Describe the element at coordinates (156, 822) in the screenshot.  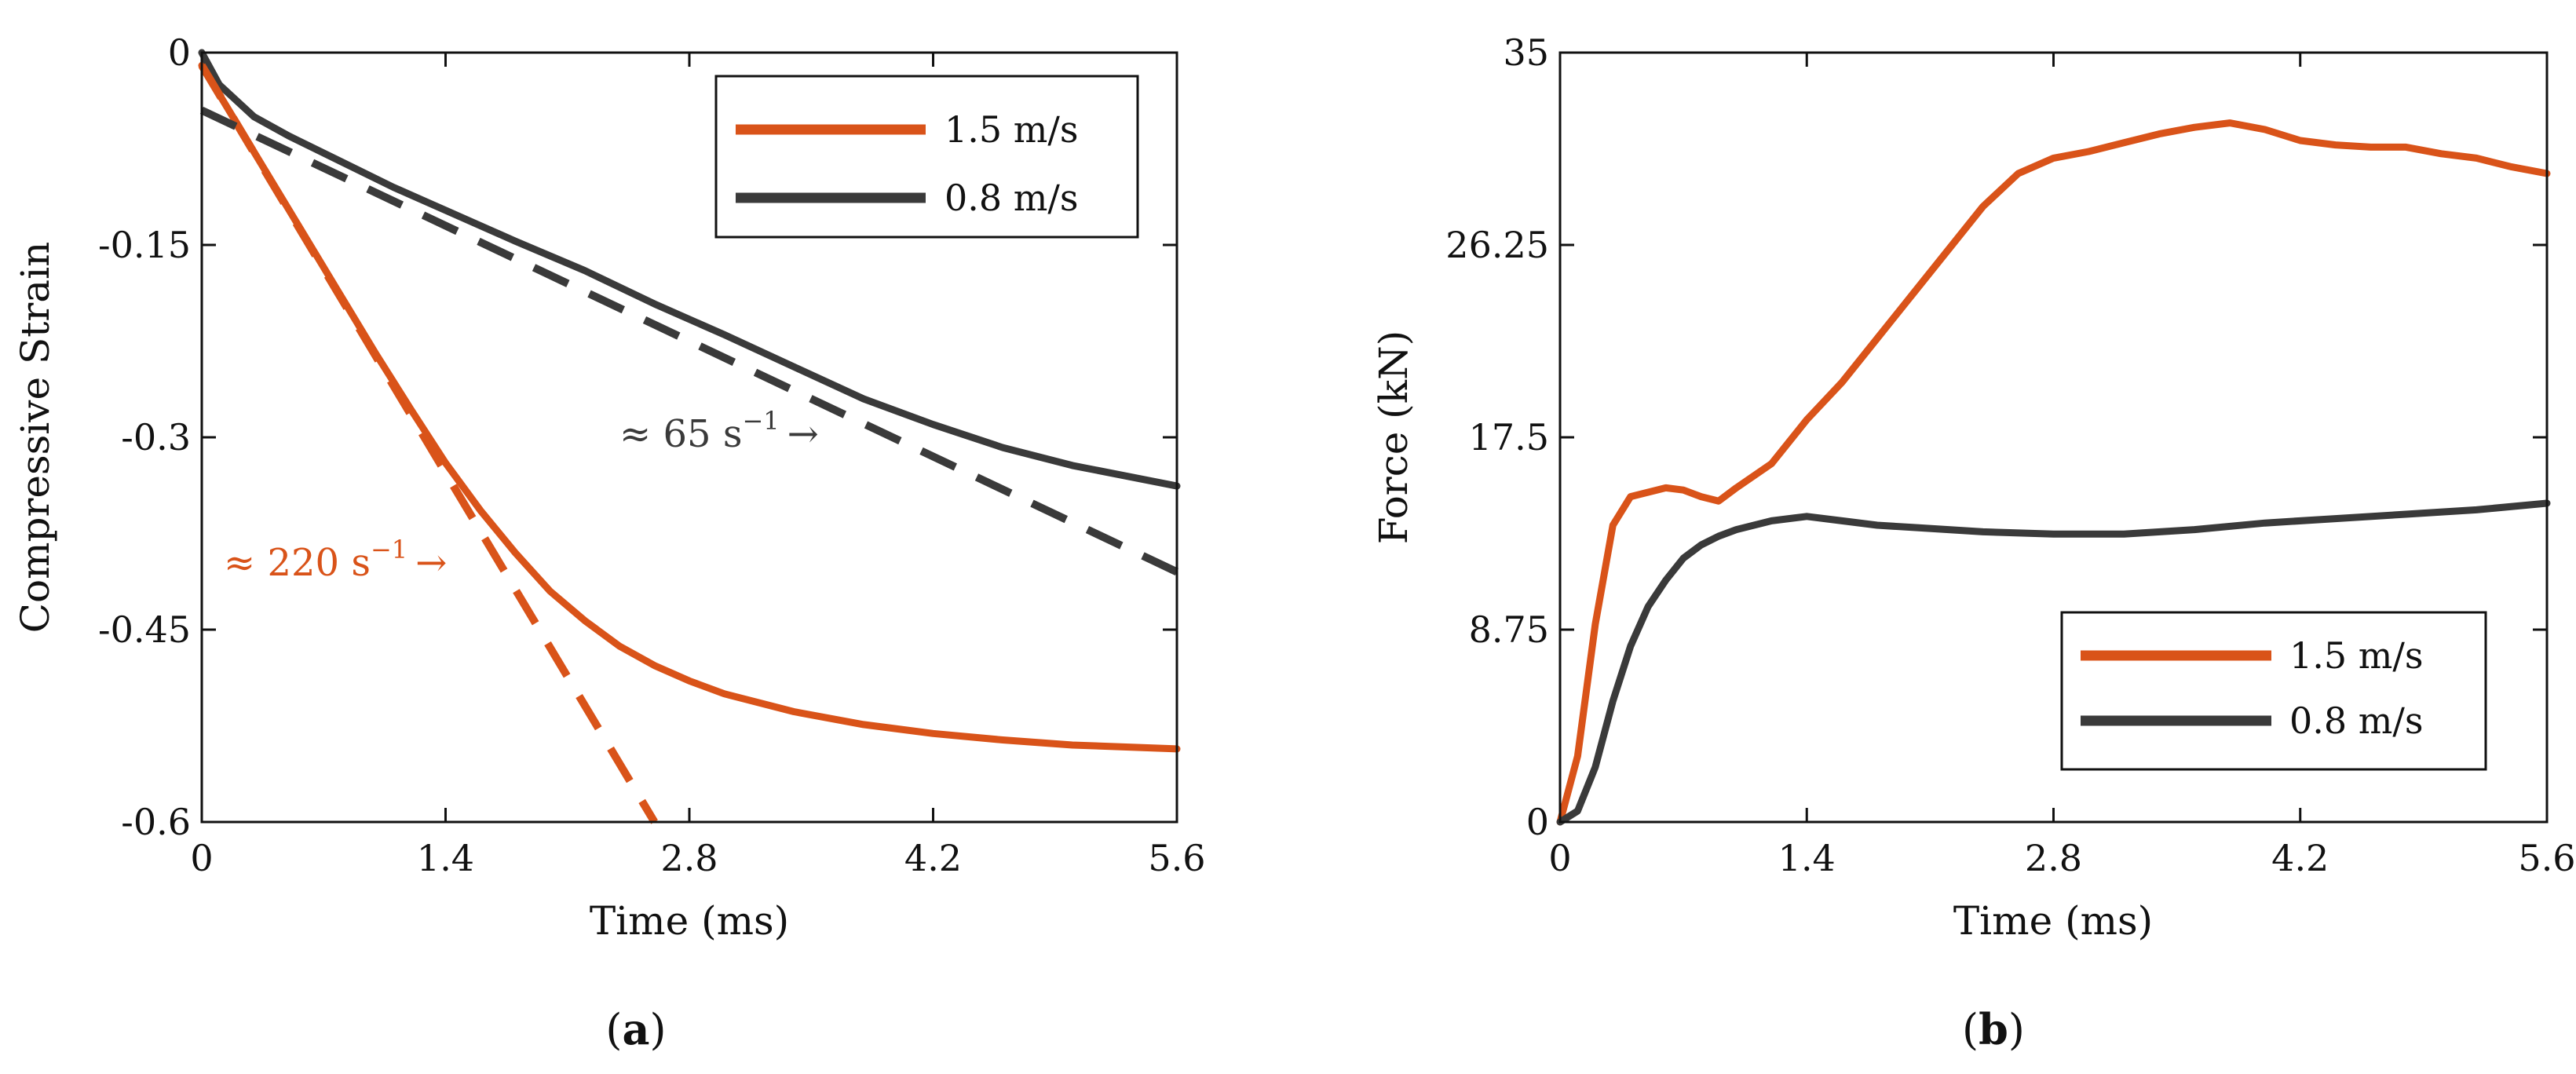
I see `panel-a-y-tick-label: -0.6` at that location.